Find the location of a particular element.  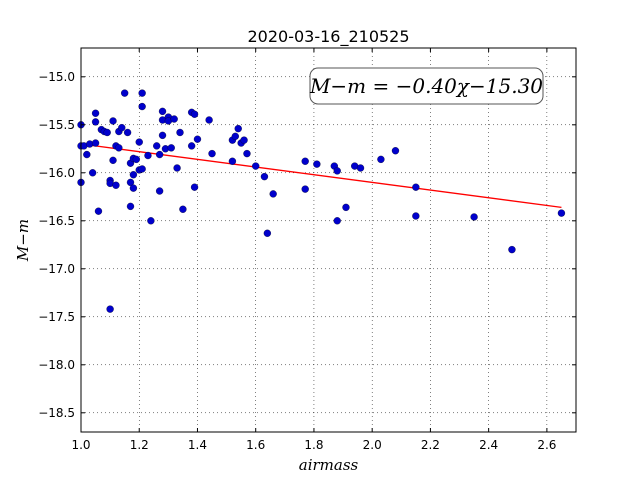

y-tick-label: −16.0 is located at coordinates (56, 173).